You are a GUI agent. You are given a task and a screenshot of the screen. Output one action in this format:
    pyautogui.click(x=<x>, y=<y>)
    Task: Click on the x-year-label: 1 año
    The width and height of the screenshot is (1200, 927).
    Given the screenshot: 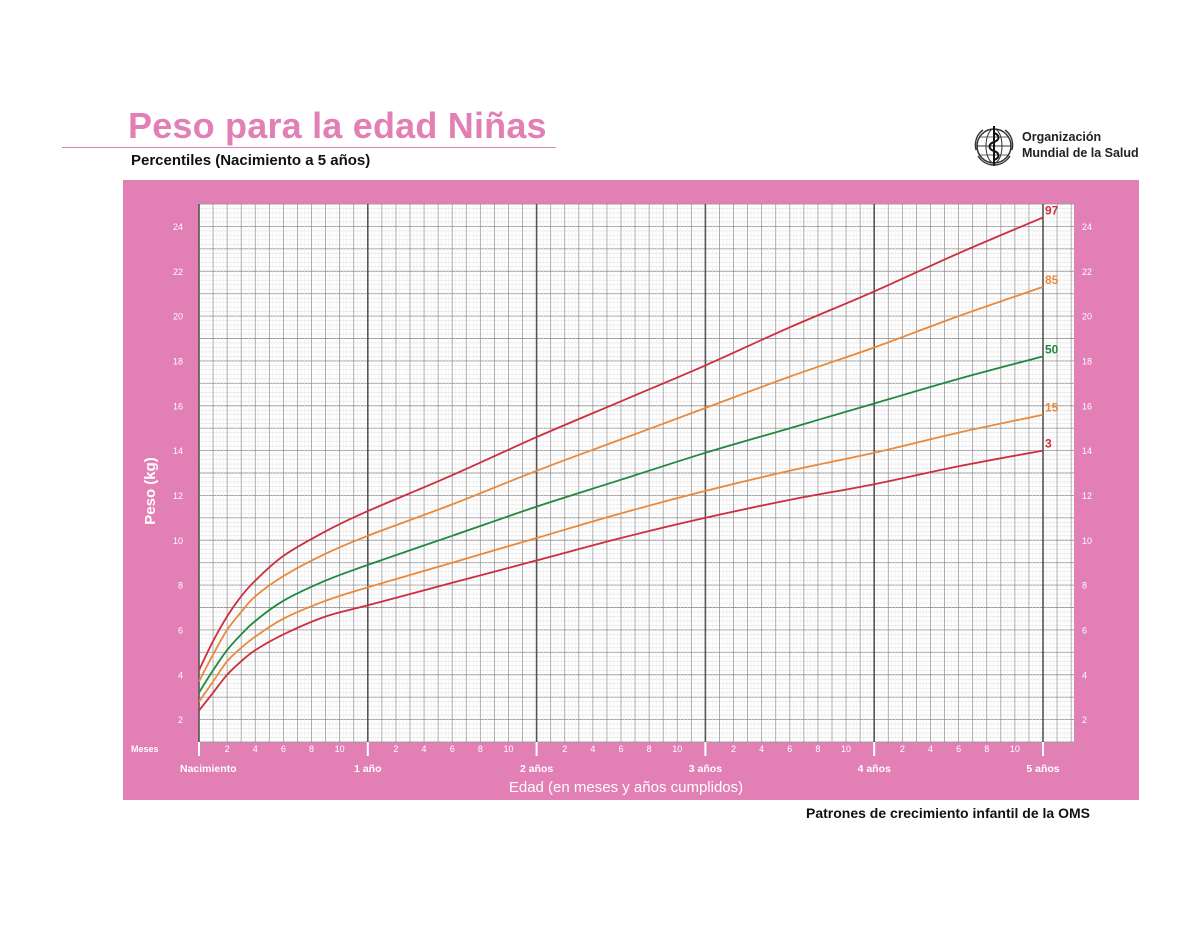 What is the action you would take?
    pyautogui.click(x=367, y=769)
    